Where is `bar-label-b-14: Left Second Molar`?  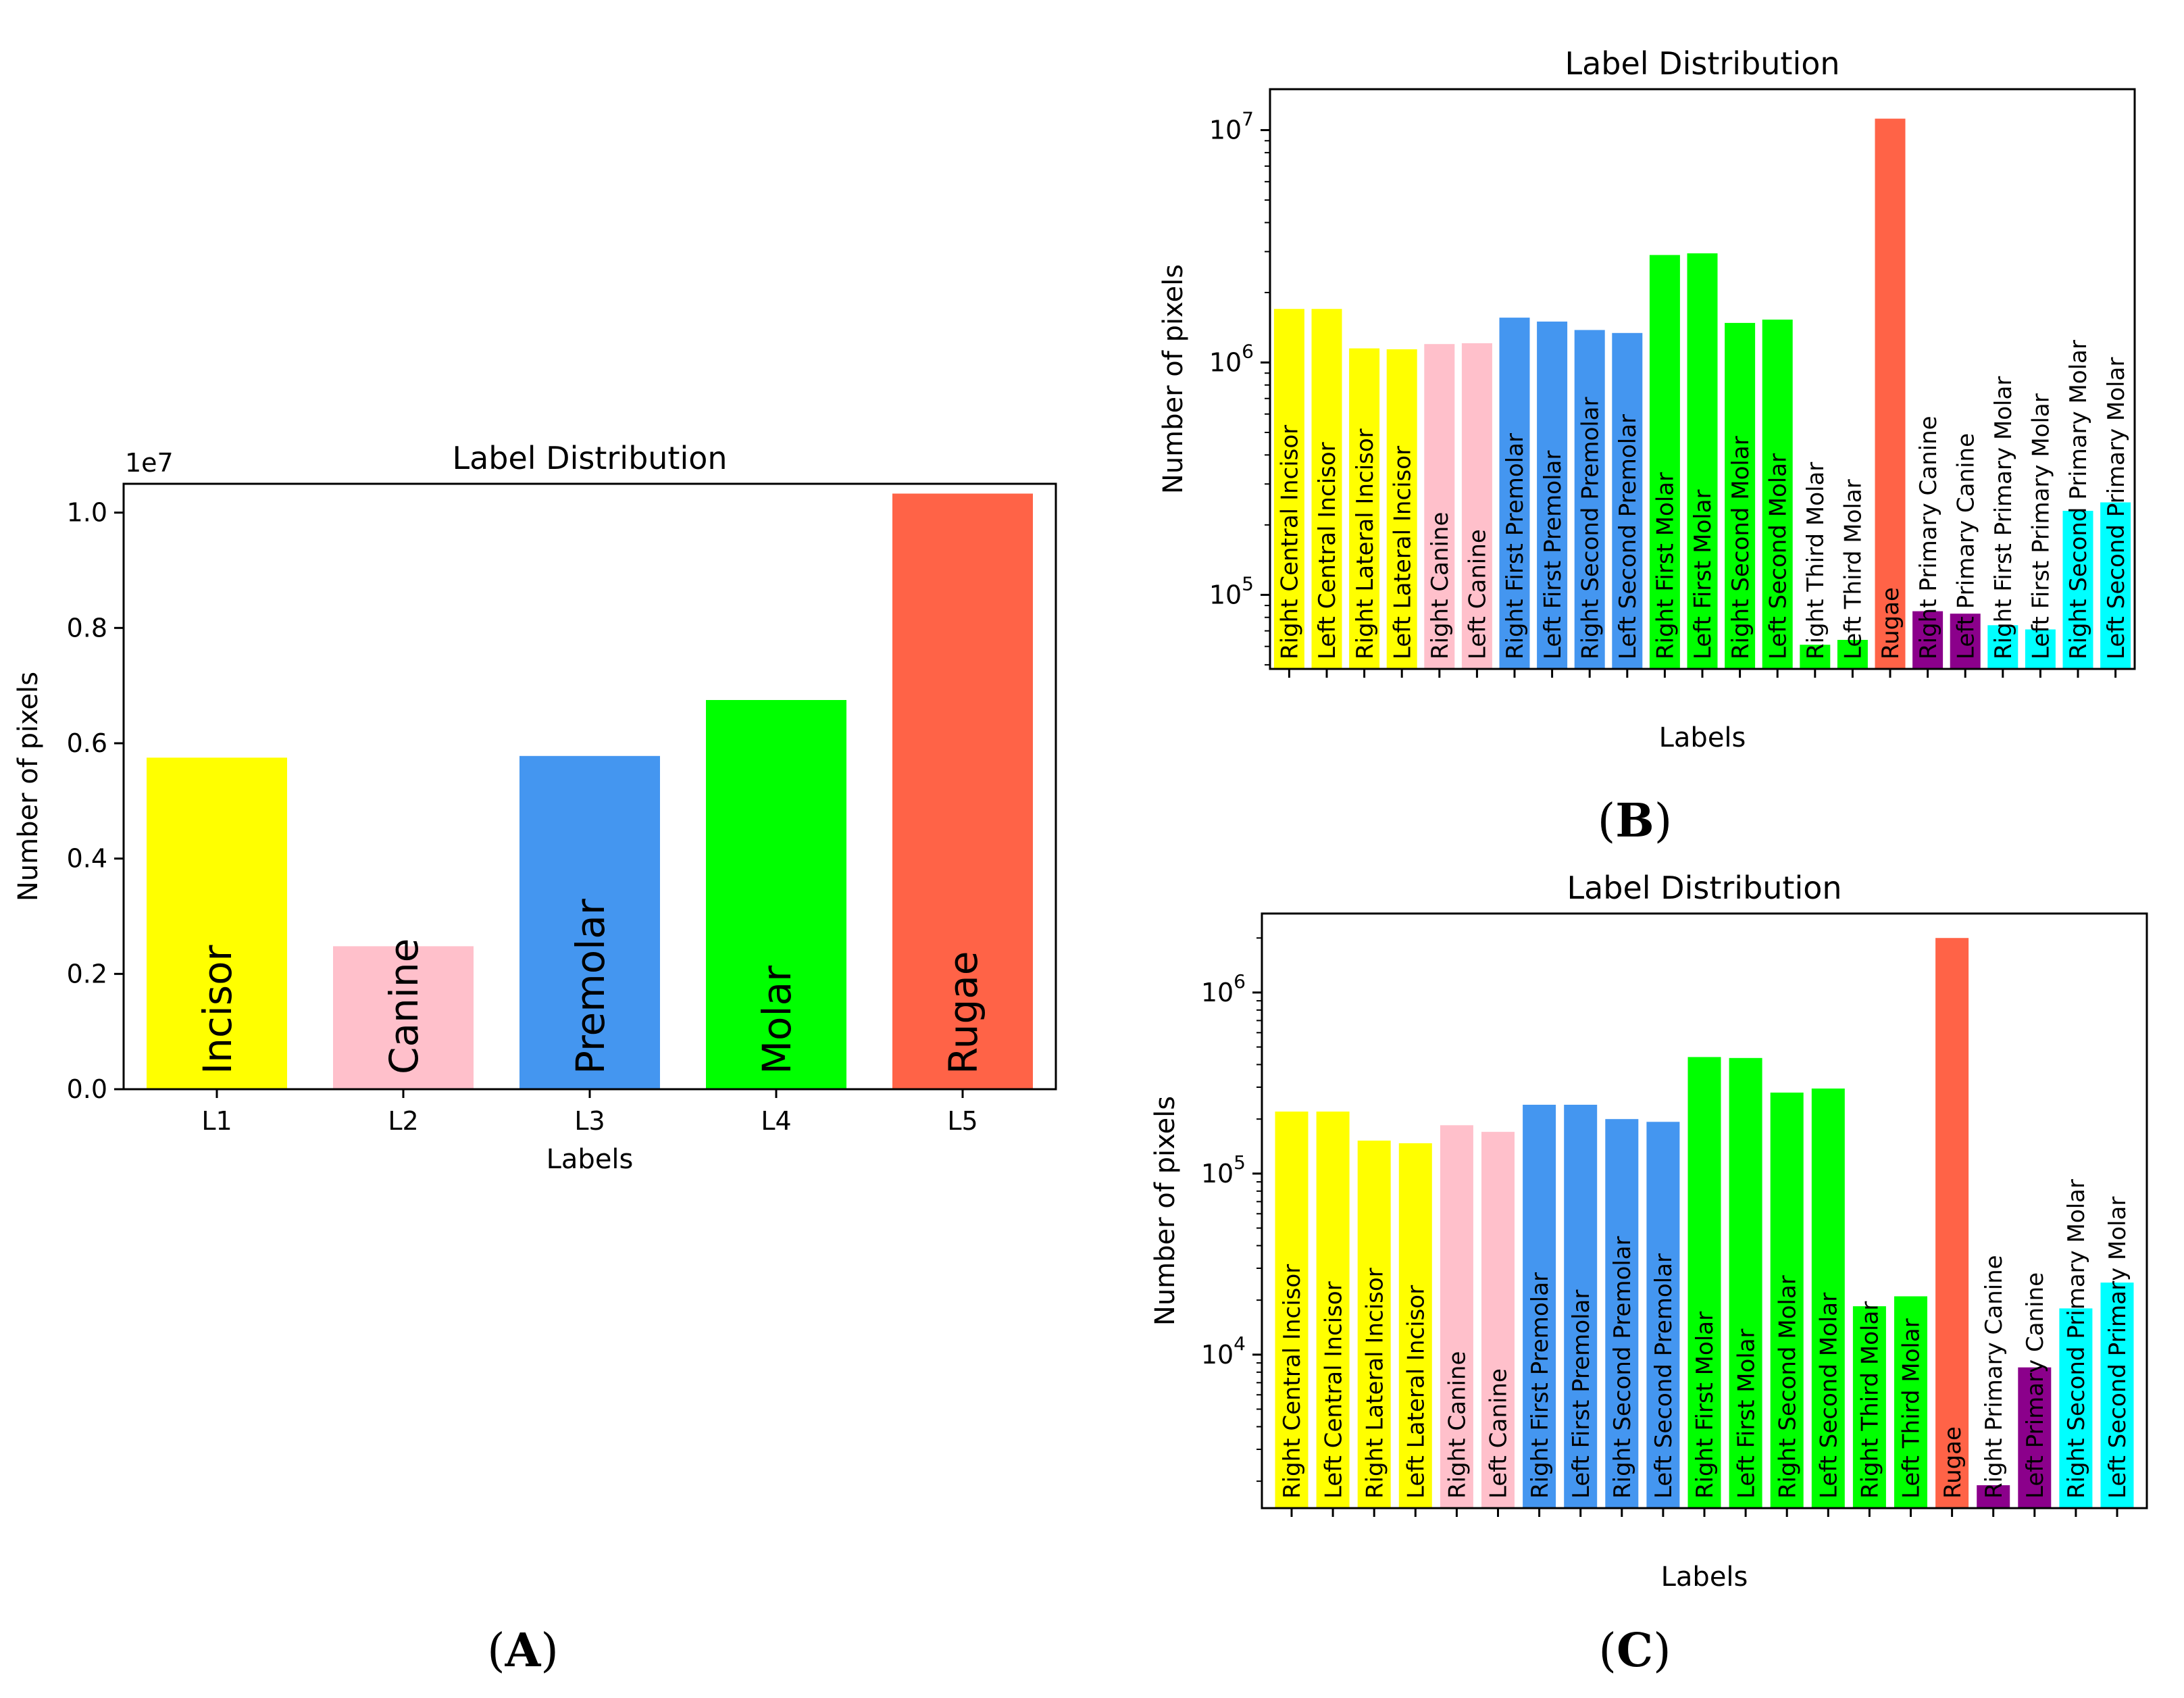
bar-label-b-14: Left Second Molar is located at coordinates (1778, 556).